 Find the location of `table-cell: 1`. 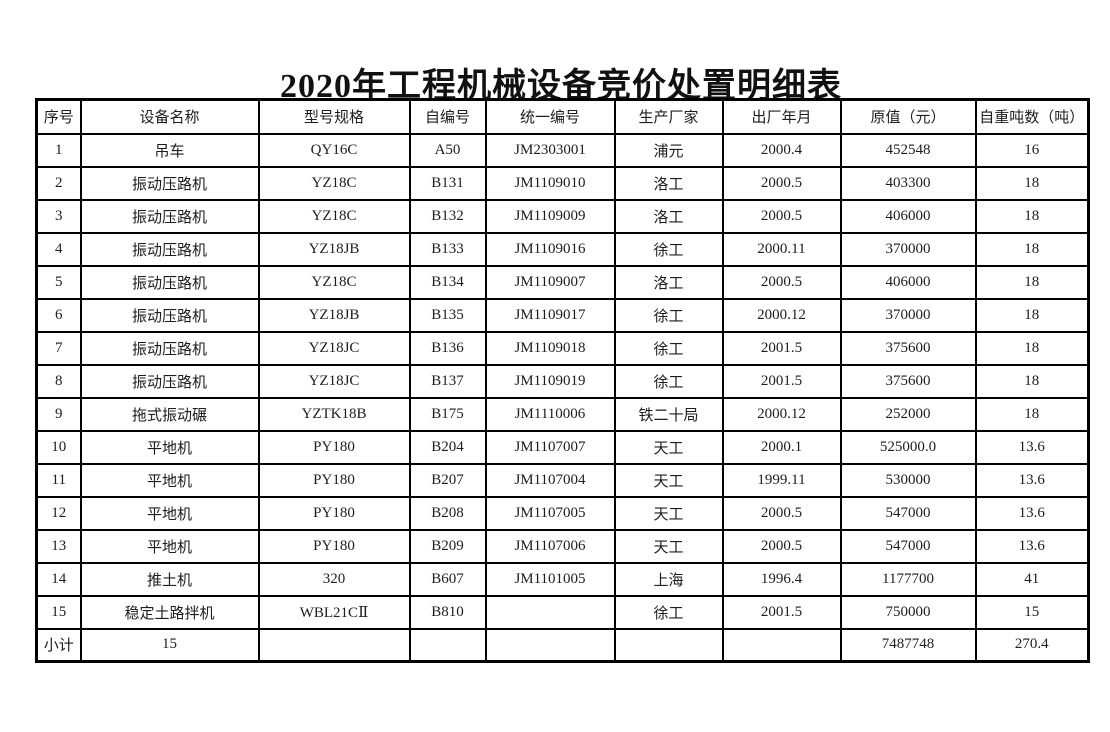

table-cell: 1 is located at coordinates (58, 150).